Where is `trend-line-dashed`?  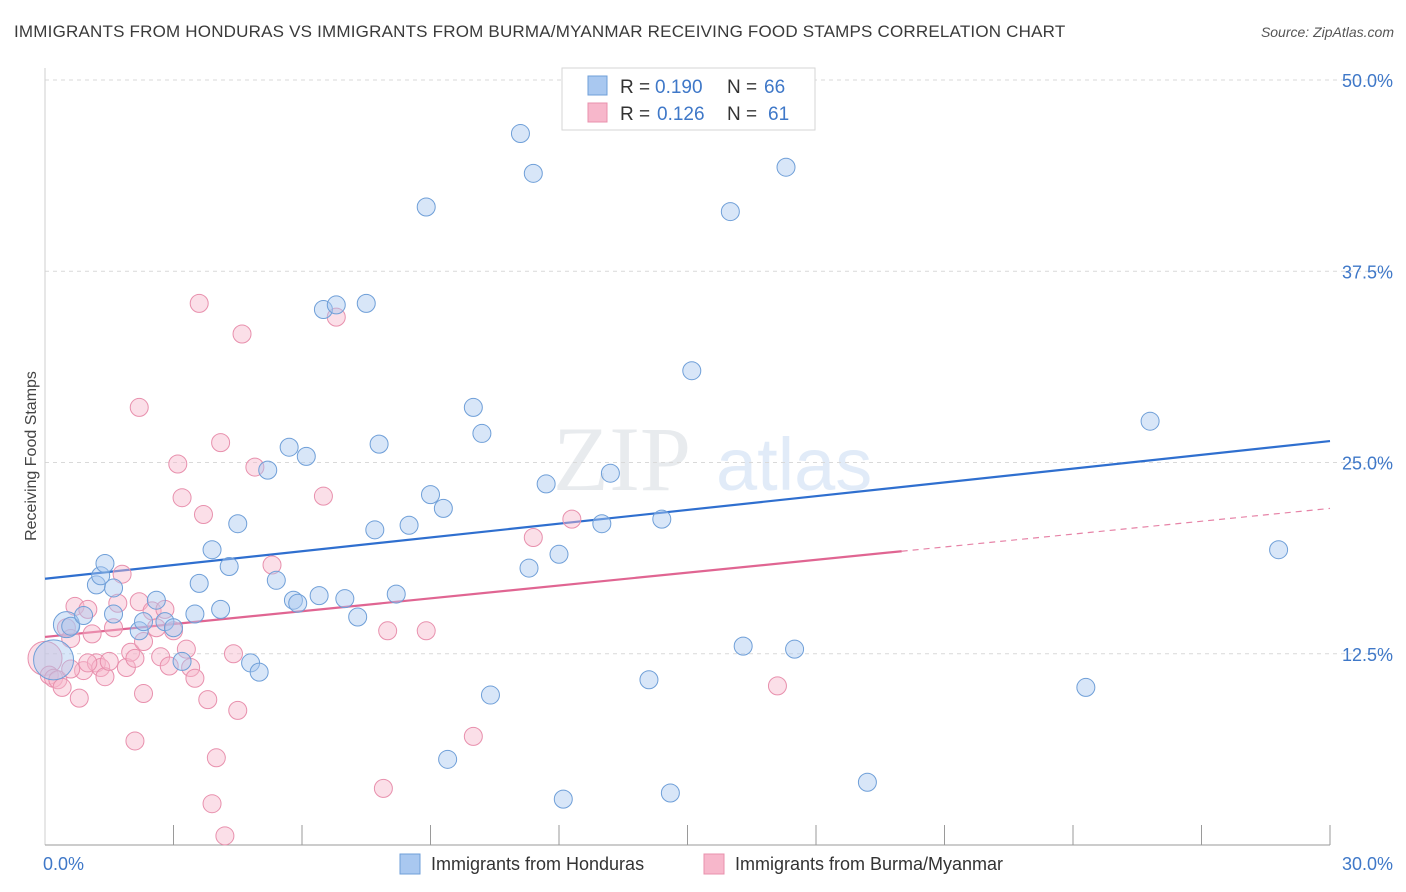
trend-line-dashed is located at coordinates (1116, 529).